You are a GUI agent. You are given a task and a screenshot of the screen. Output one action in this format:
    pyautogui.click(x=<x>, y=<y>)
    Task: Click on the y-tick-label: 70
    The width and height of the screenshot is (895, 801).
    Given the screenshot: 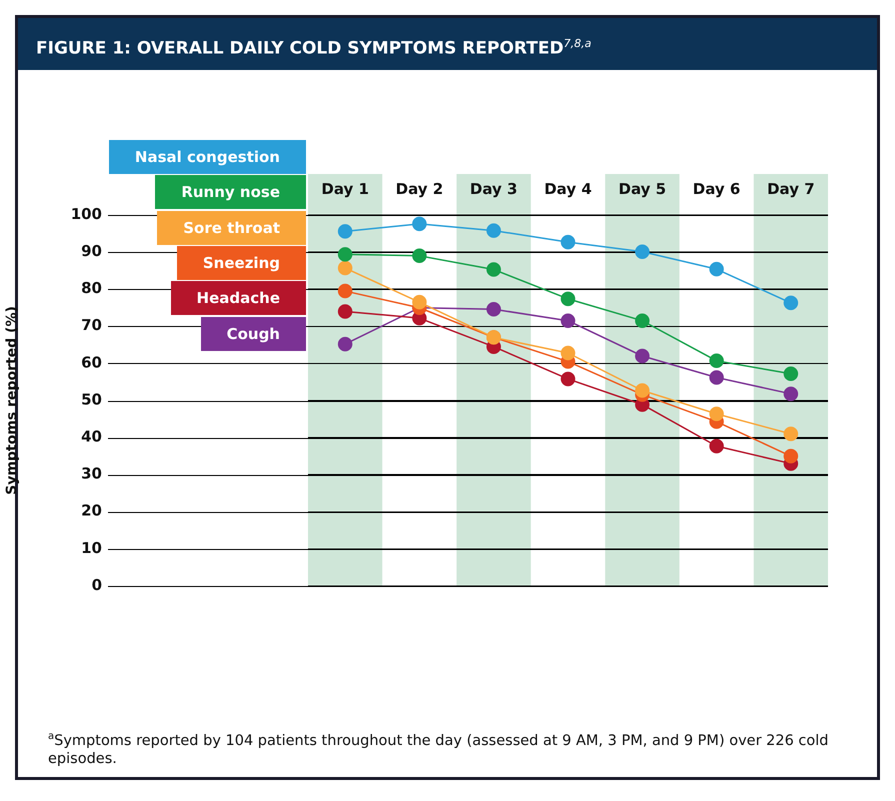 What is the action you would take?
    pyautogui.click(x=91, y=325)
    